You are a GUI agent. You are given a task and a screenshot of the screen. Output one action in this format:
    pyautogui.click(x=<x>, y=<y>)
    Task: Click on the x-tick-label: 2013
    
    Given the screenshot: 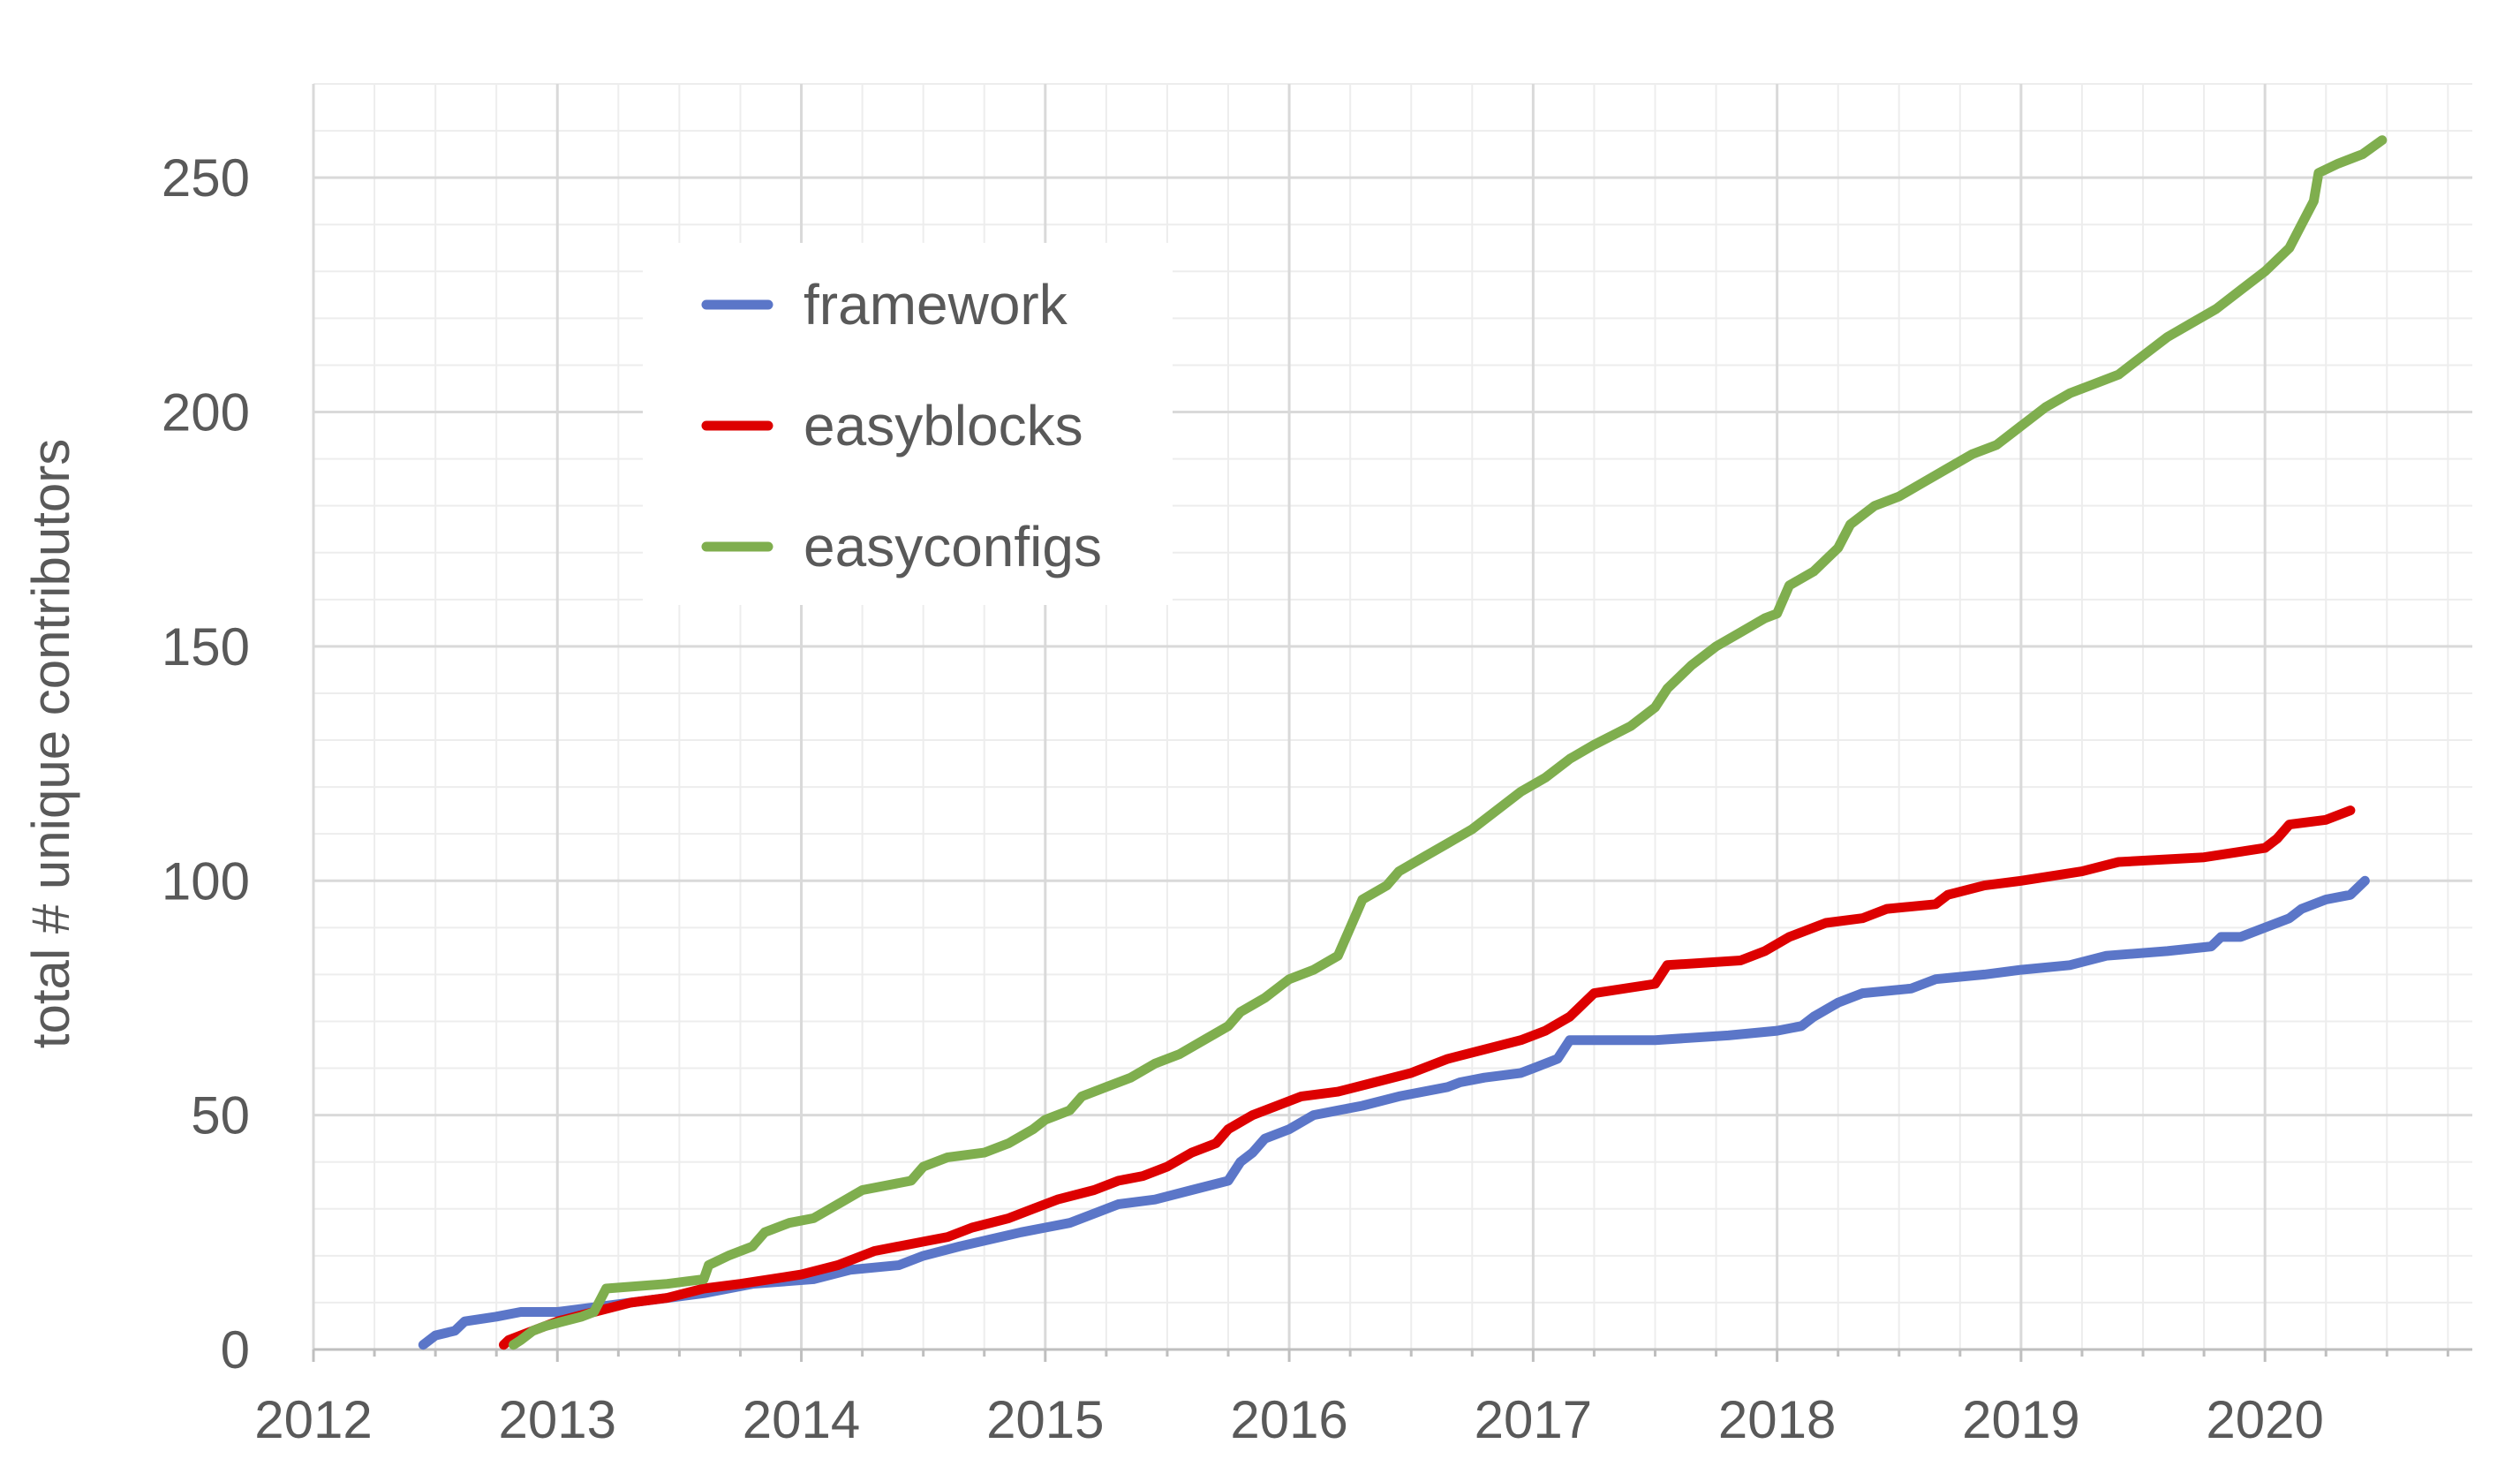 What is the action you would take?
    pyautogui.click(x=557, y=1419)
    